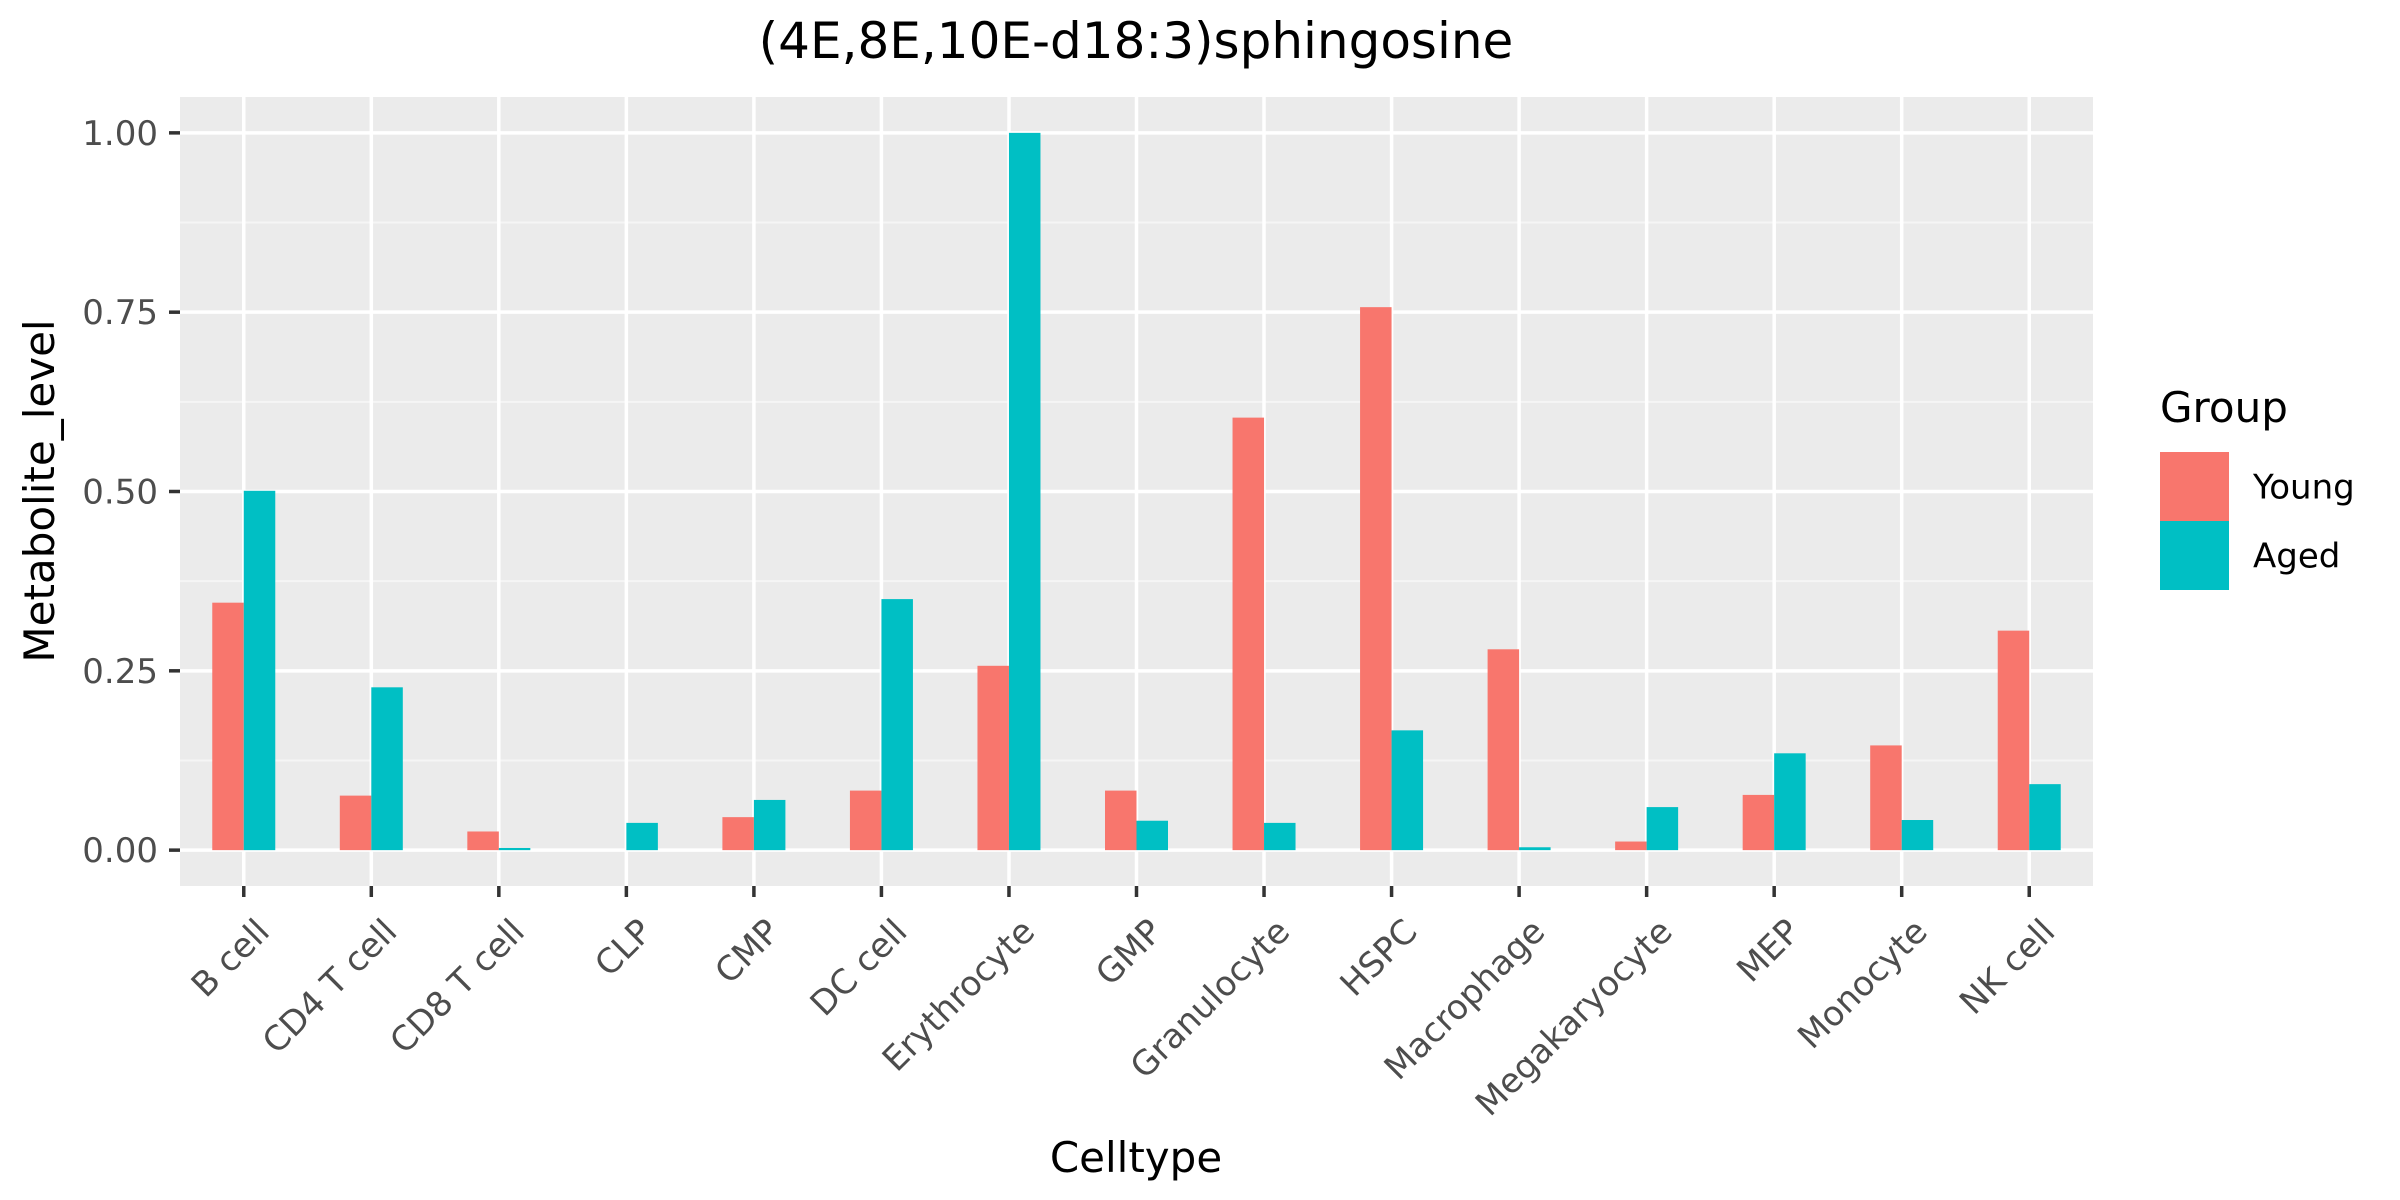  I want to click on legend: Group Young Aged, so click(2257, 486).